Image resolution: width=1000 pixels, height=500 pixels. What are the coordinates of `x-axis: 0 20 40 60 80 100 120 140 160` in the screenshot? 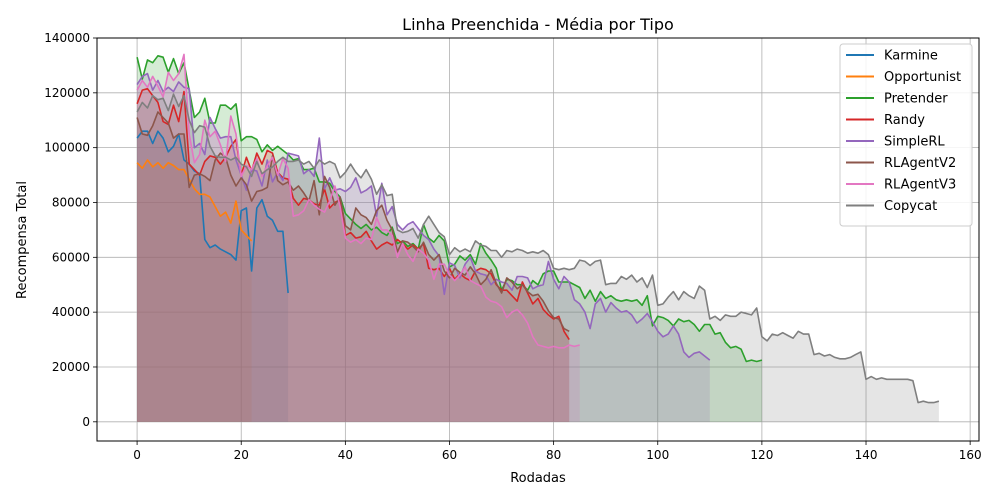 It's located at (557, 451).